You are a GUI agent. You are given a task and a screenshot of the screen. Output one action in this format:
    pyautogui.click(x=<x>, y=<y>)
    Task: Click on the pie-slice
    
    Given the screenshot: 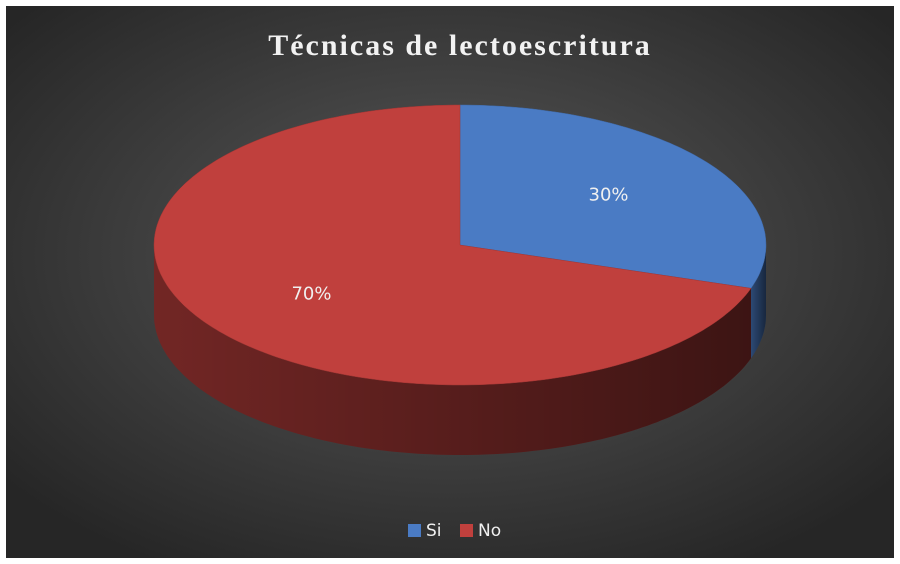 What is the action you would take?
    pyautogui.click(x=613, y=196)
    